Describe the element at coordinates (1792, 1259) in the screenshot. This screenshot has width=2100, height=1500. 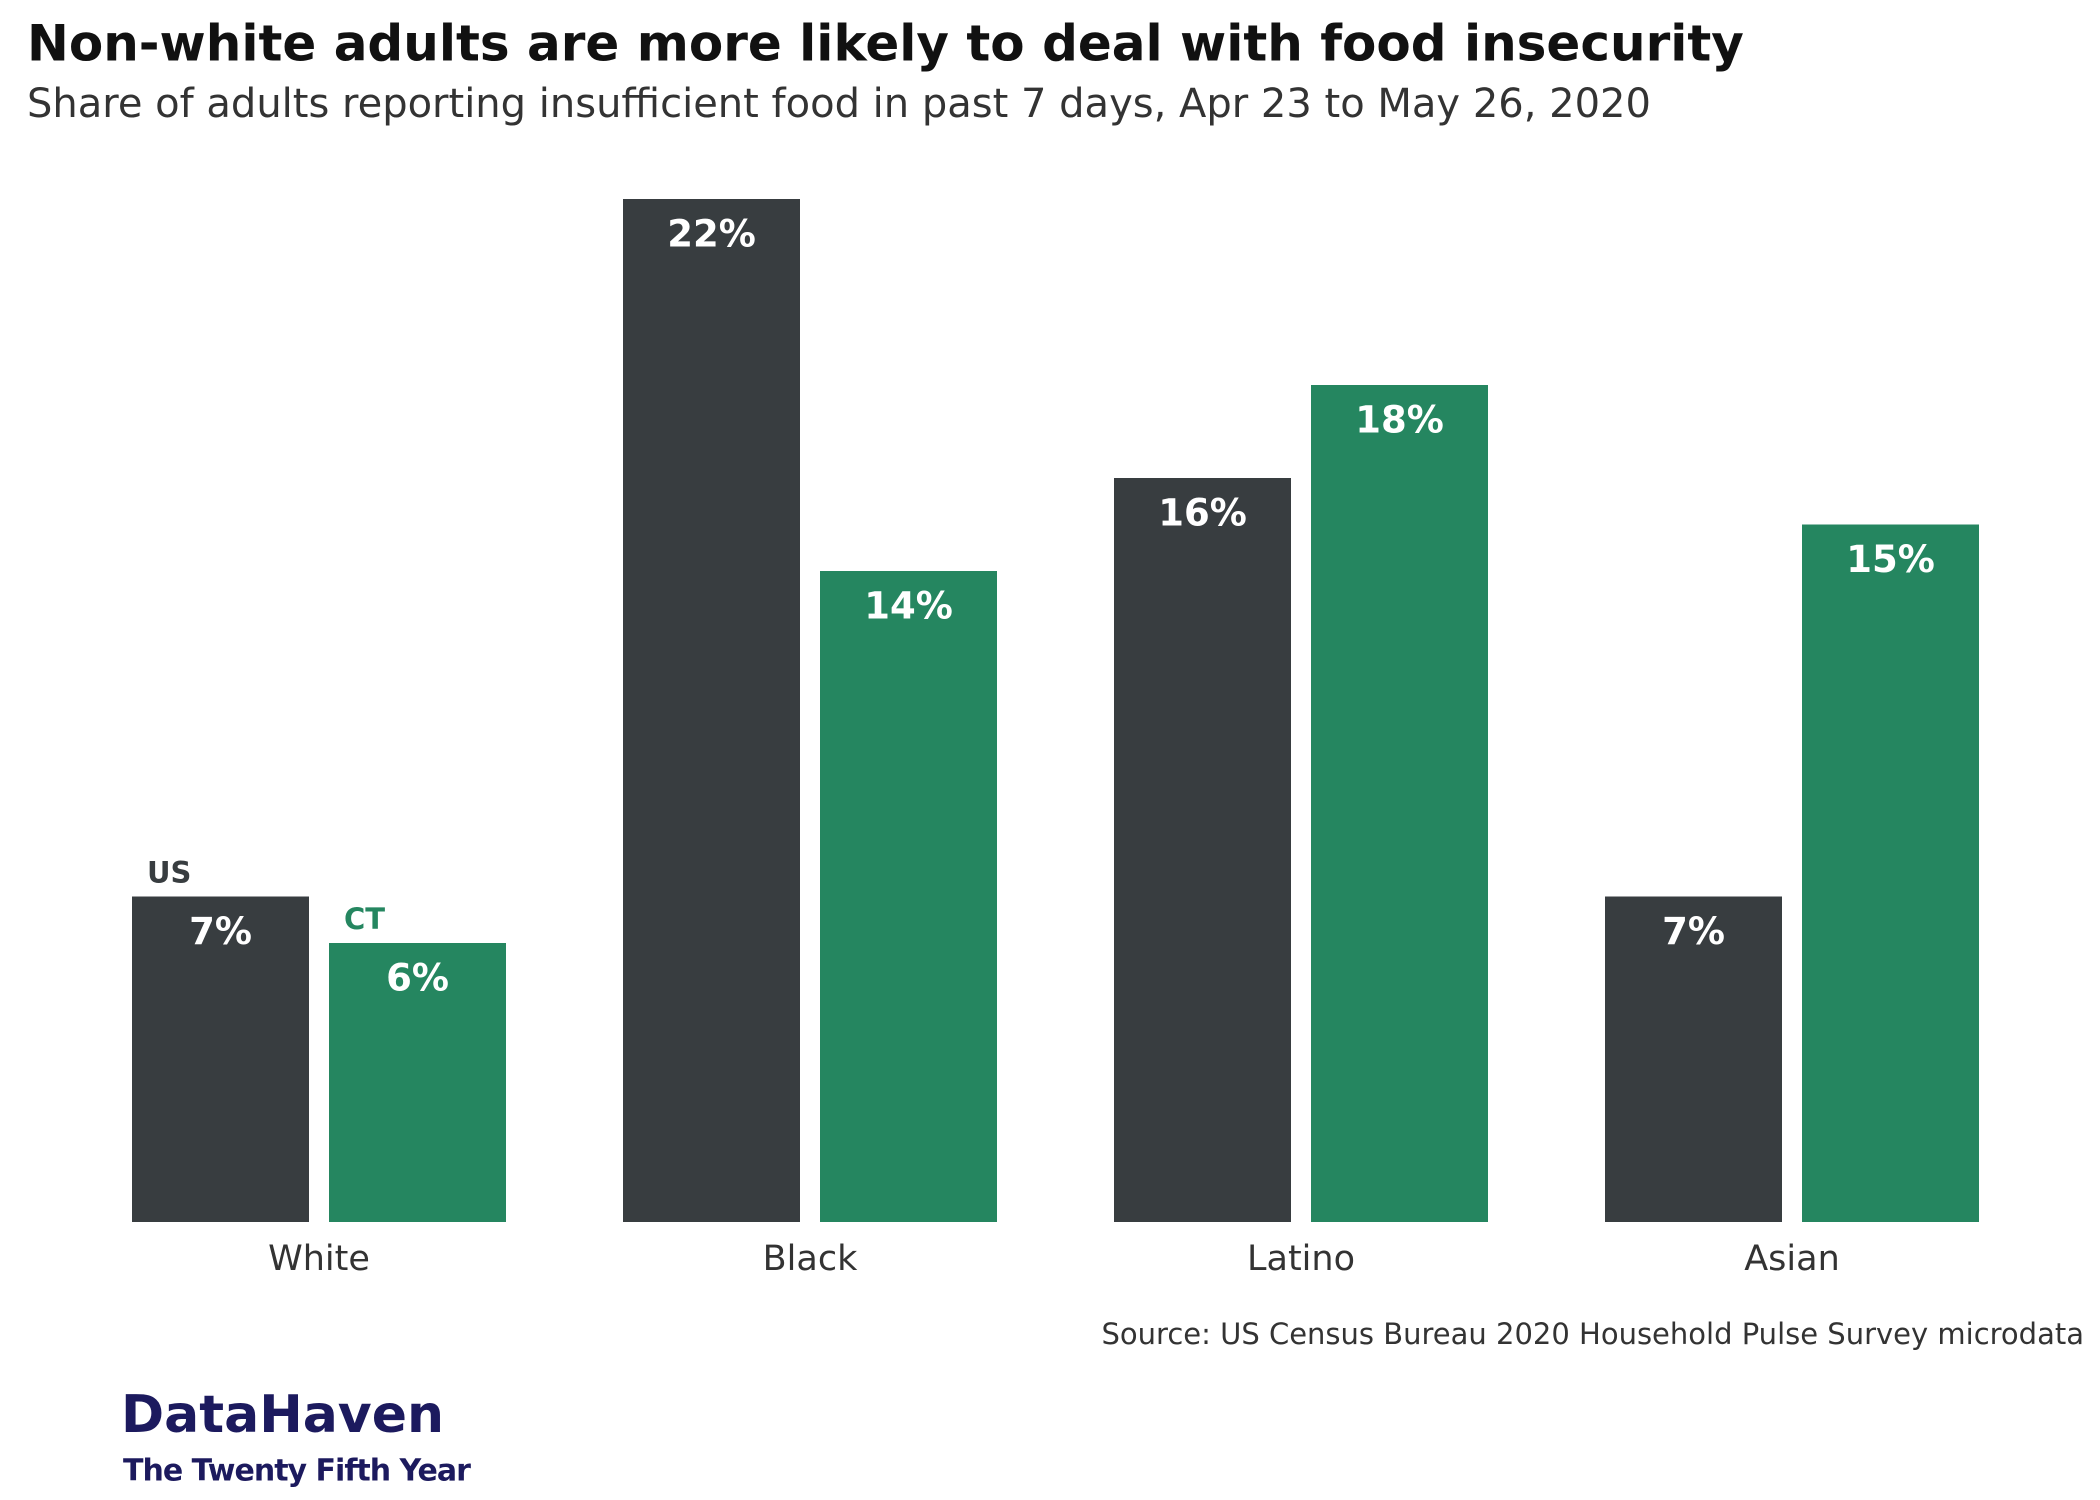
I see `x-tick-label: Asian` at that location.